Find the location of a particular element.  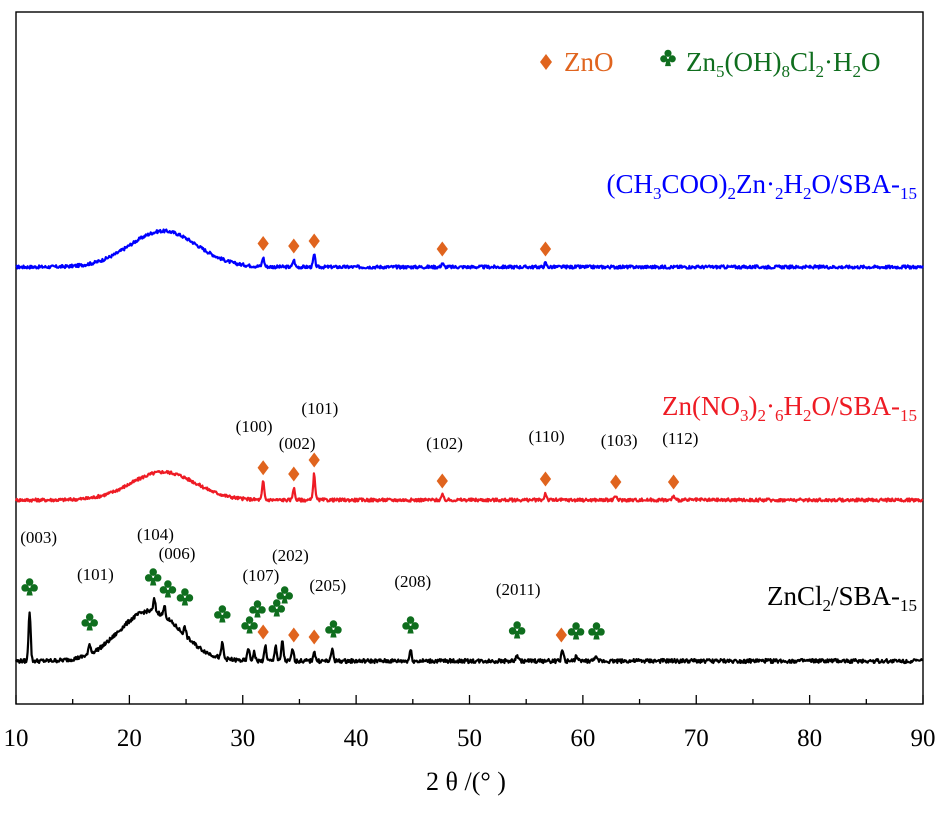

hkl-label: (006) is located at coordinates (177, 553).